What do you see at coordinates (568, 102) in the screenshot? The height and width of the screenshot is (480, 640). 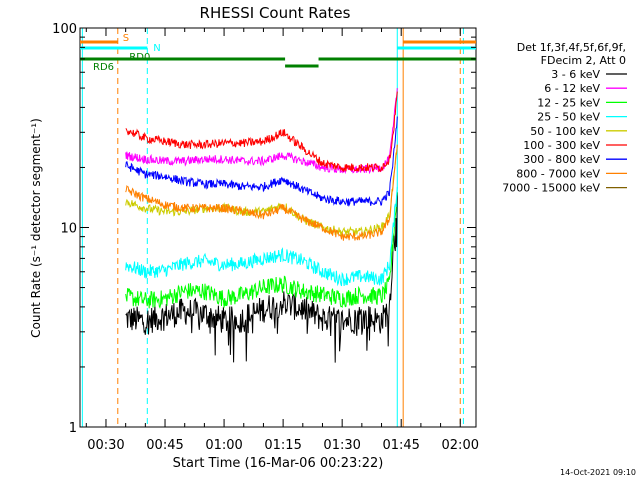 I see `legend-label-12-25-keV: 12 - 25 keV` at bounding box center [568, 102].